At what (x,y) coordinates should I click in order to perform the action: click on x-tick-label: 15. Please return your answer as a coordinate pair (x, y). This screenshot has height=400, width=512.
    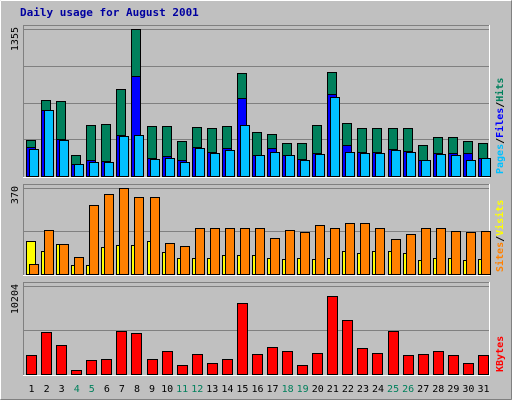
    Looking at the image, I should click on (242, 389).